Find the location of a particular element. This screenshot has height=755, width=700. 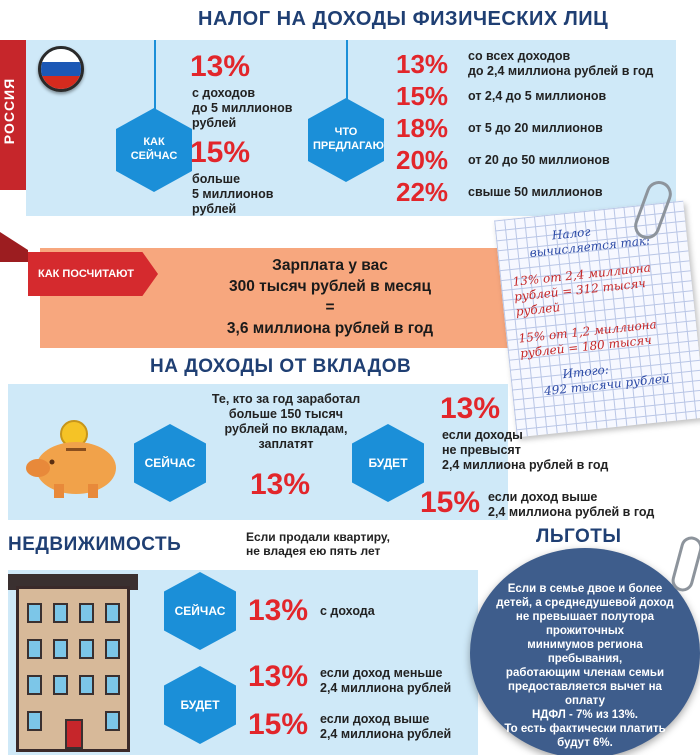

realty-will-text-1: если доход меньше 2,4 миллиона рублей is located at coordinates (385, 681).